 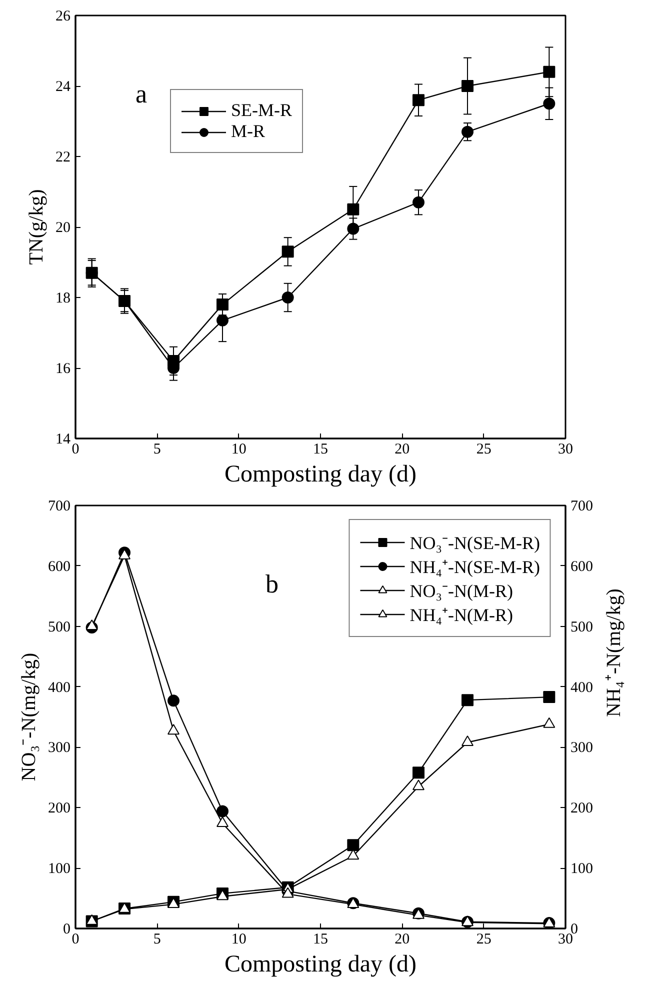 What do you see at coordinates (59, 748) in the screenshot?
I see `y-tick-label: 300` at bounding box center [59, 748].